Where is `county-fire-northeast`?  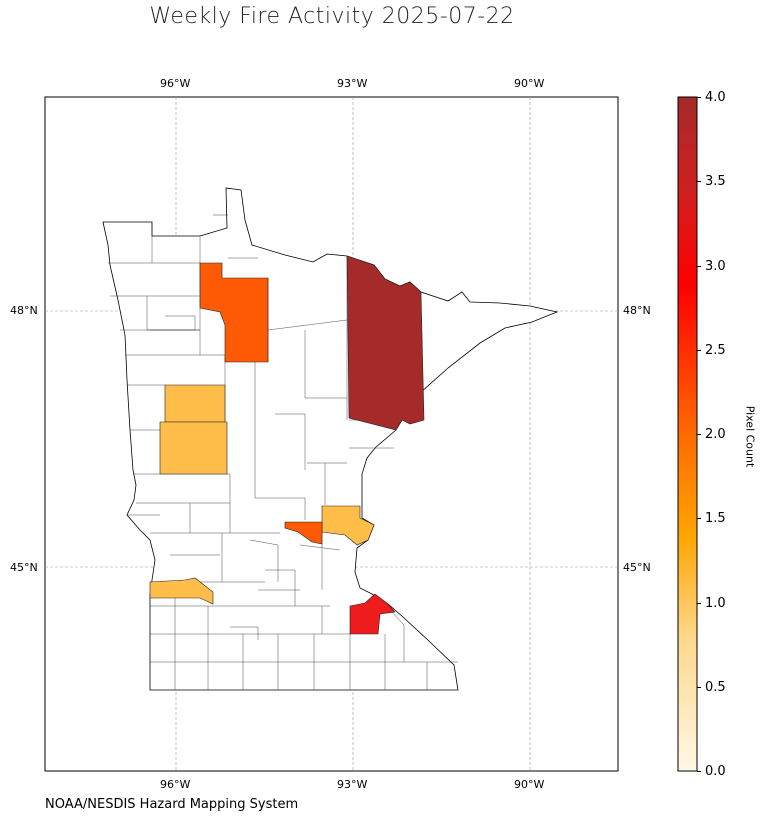
county-fire-northeast is located at coordinates (385, 343).